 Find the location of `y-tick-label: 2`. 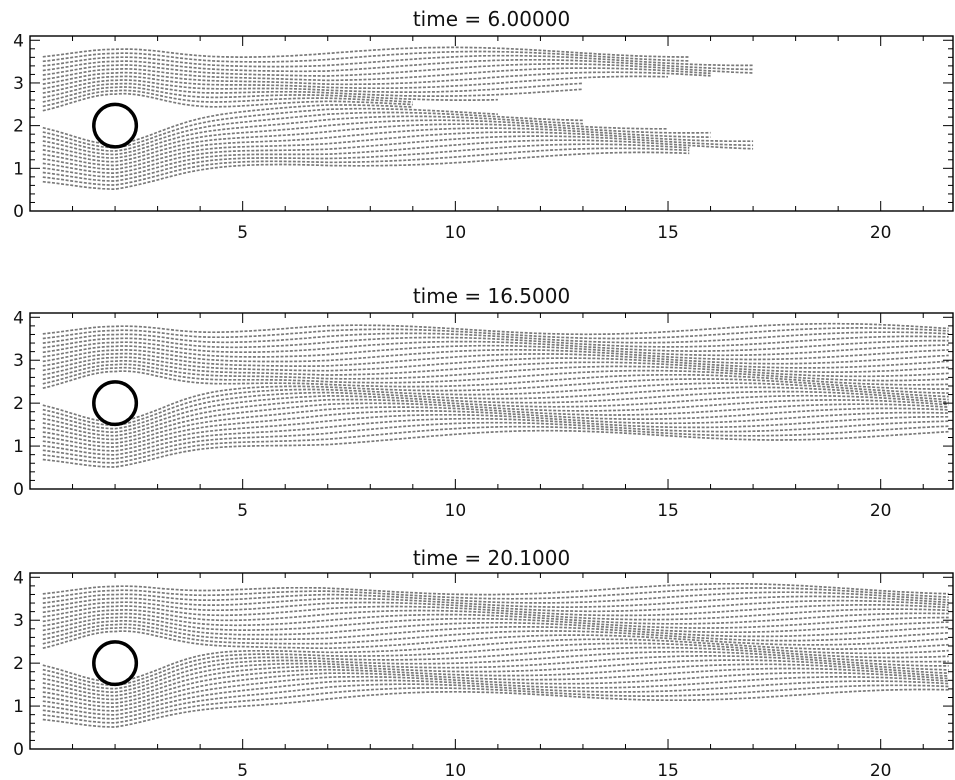

y-tick-label: 2 is located at coordinates (18, 404).